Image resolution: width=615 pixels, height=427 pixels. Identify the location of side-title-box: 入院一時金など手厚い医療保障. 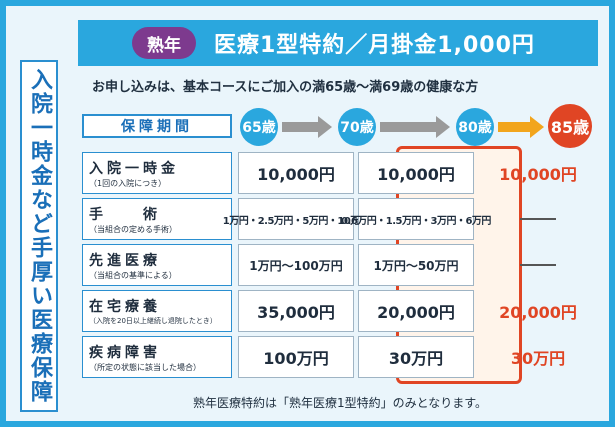
(39, 236).